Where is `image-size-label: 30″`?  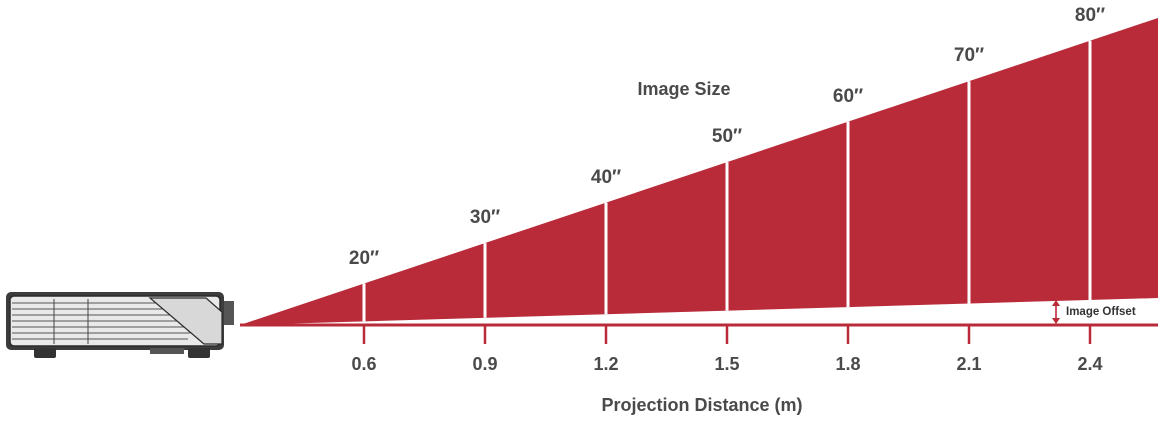
image-size-label: 30″ is located at coordinates (485, 218).